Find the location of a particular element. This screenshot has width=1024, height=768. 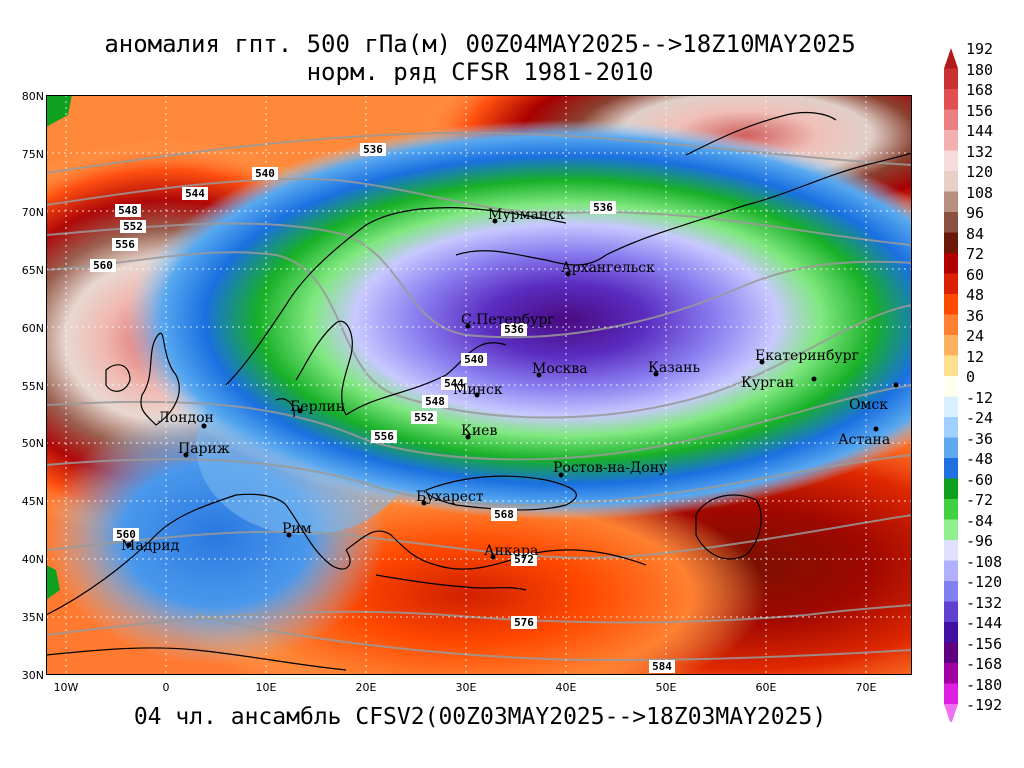

city-bucharest: Бухарест is located at coordinates (450, 497).